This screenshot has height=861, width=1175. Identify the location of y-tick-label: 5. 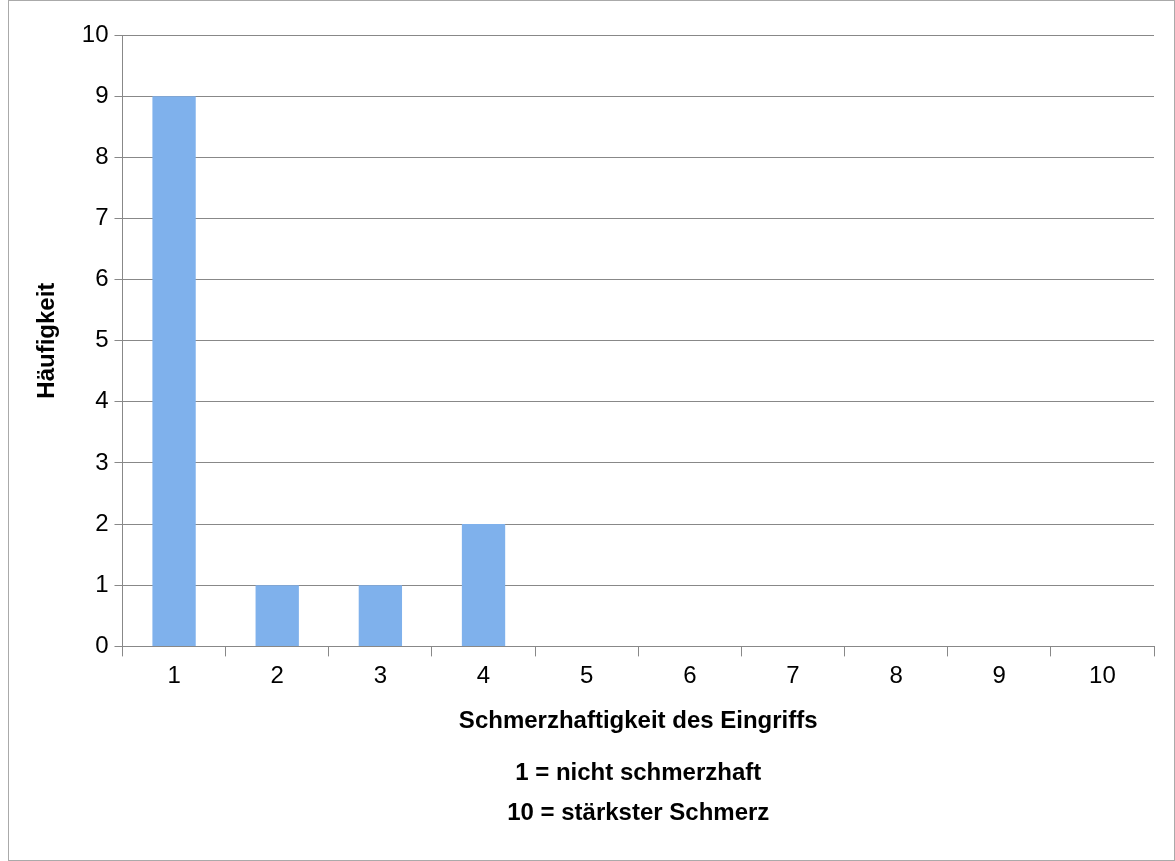
(102, 339).